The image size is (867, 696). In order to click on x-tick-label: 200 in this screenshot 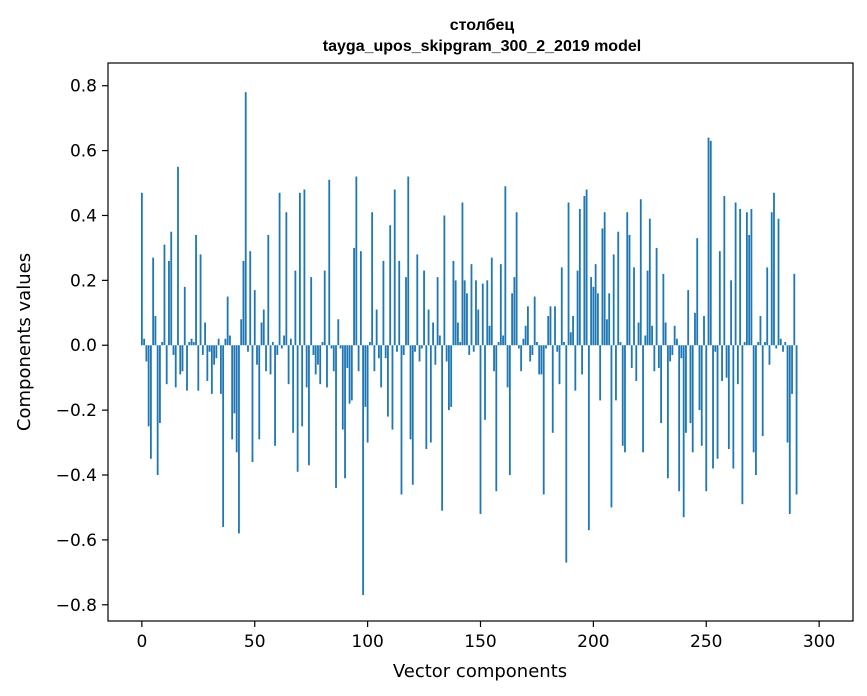, I will do `click(593, 642)`.